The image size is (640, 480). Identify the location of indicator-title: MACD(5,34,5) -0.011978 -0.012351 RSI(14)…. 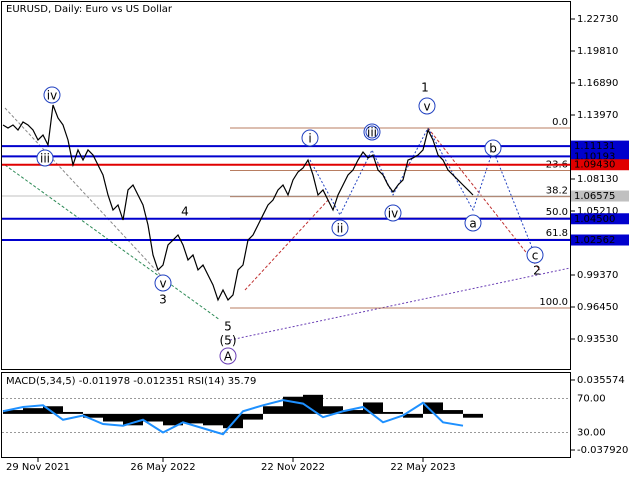
(131, 381).